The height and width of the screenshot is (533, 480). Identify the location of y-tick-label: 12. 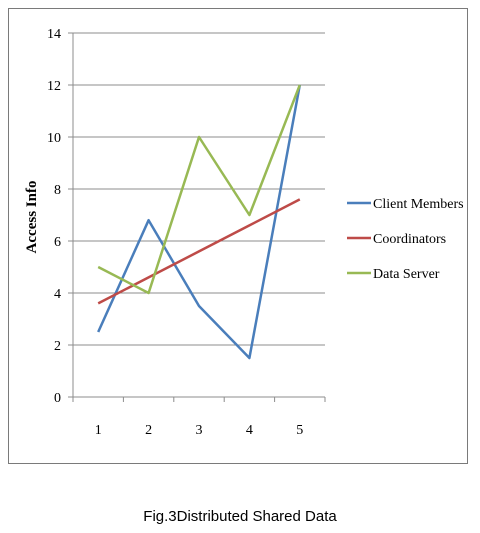
(54, 86).